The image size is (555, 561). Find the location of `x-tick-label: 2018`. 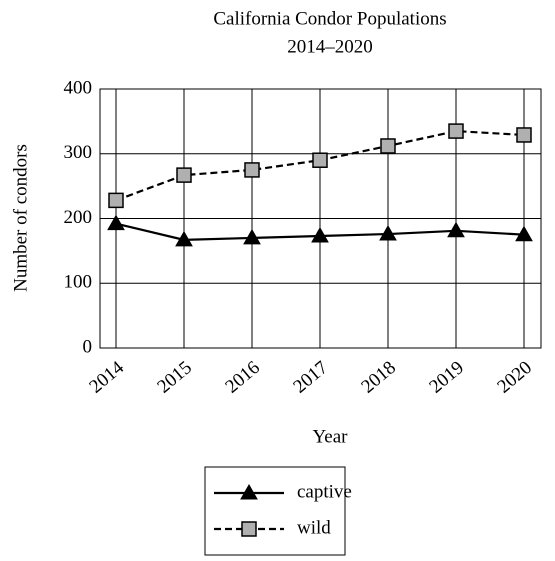

x-tick-label: 2018 is located at coordinates (378, 377).